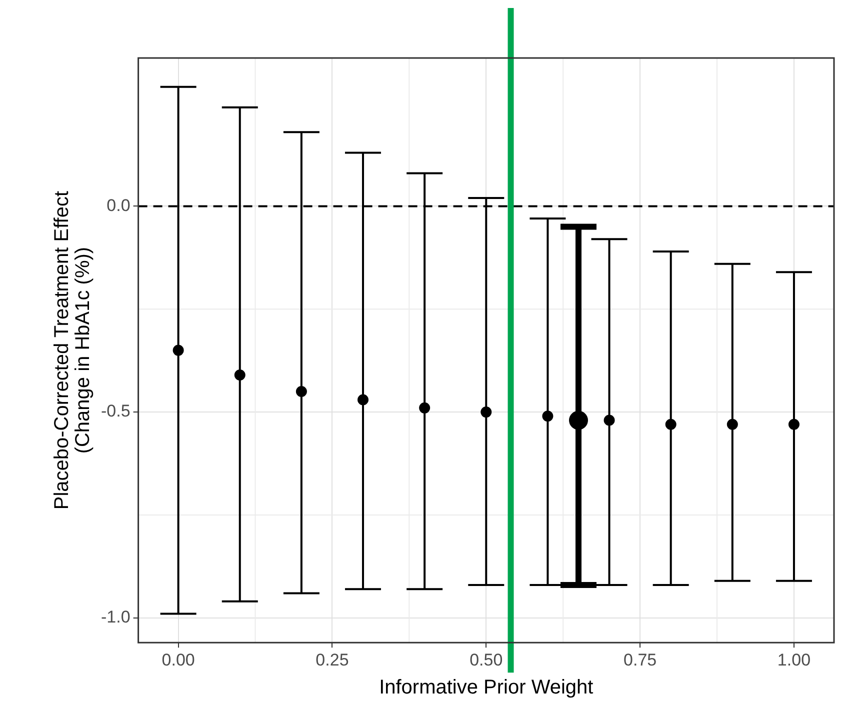 Image resolution: width=844 pixels, height=722 pixels. What do you see at coordinates (486, 687) in the screenshot?
I see `x-axis-title: Informative Prior Weight` at bounding box center [486, 687].